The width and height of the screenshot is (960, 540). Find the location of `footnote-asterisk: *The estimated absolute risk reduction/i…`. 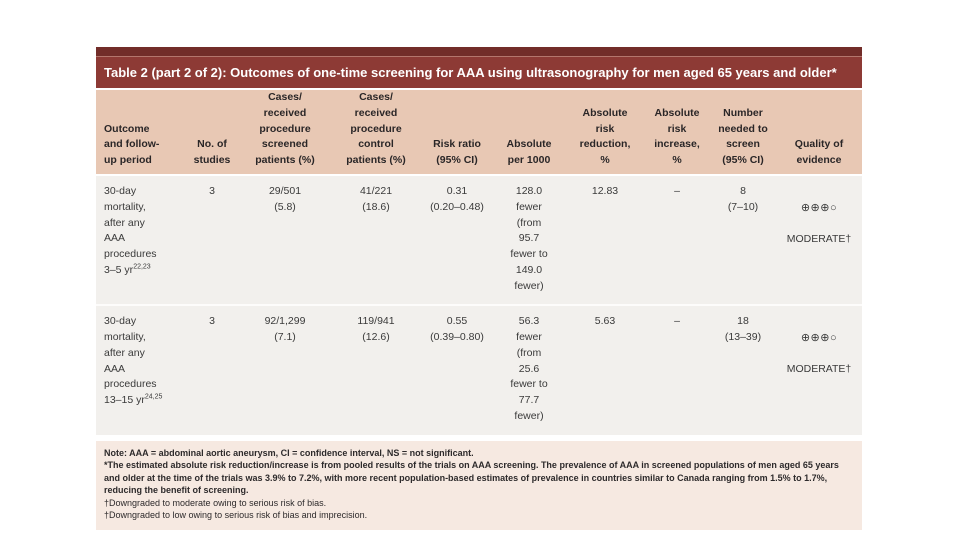

footnote-asterisk: *The estimated absolute risk reduction/i… is located at coordinates (471, 478).